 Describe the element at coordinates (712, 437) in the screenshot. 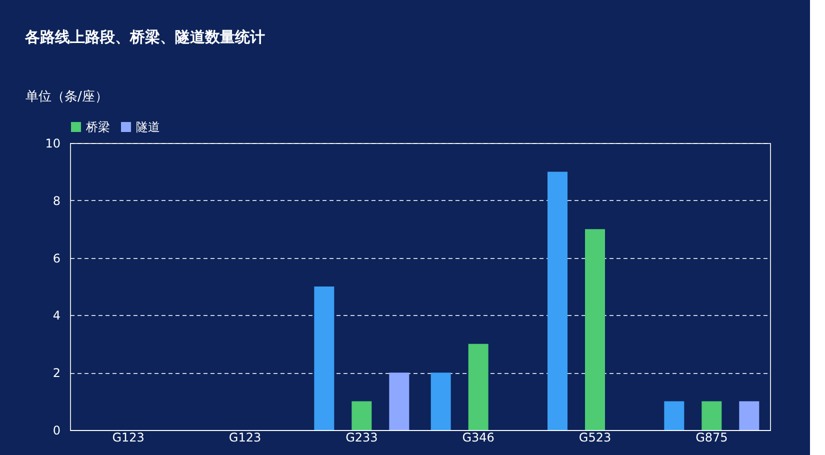

I see `x-tick-label: G875` at that location.